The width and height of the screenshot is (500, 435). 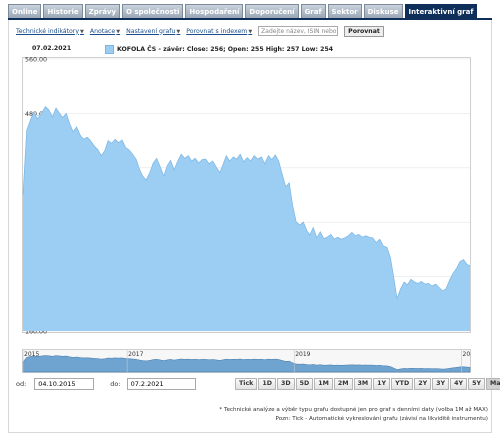 I want to click on to-date-input: 07.2.2021, so click(x=161, y=384).